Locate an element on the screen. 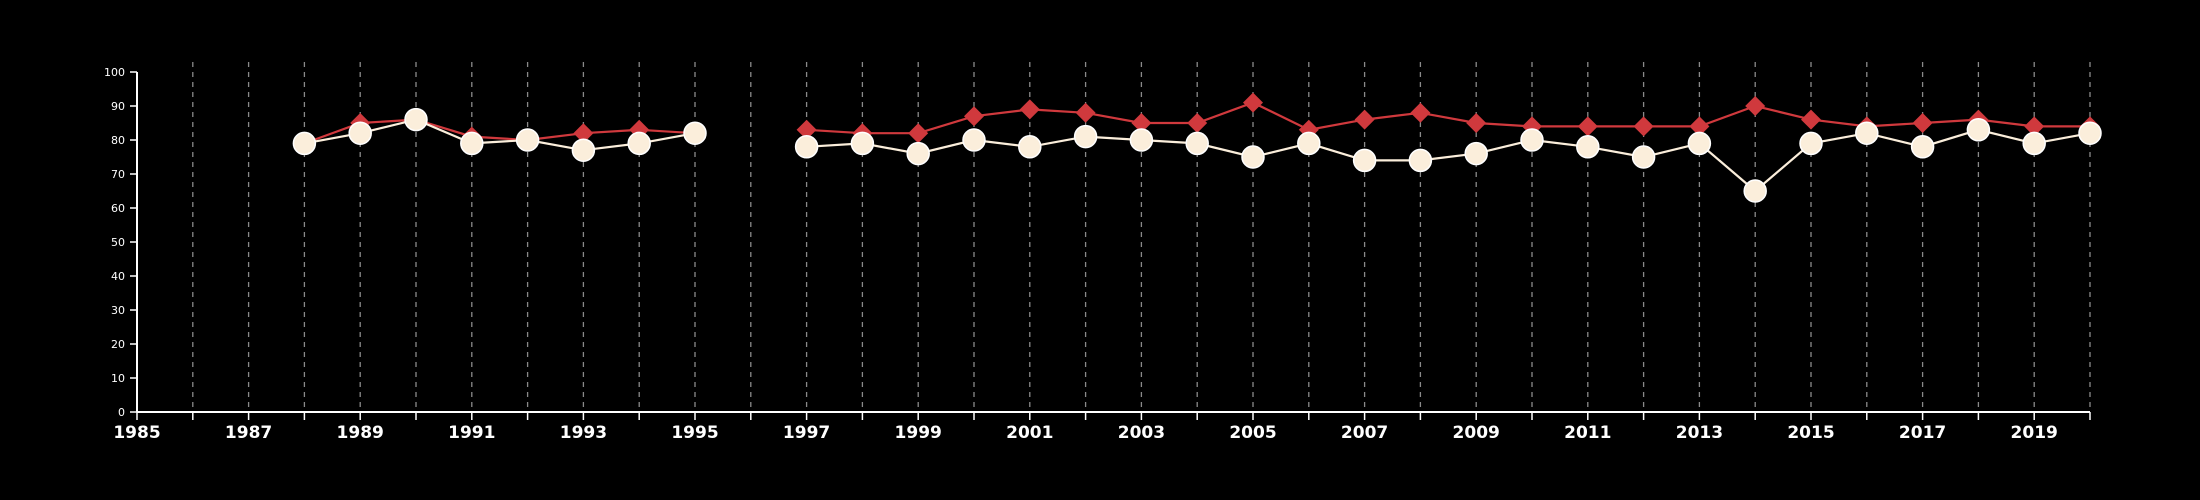 This screenshot has width=2200, height=500. x-tick-label: 2011 is located at coordinates (1587, 433).